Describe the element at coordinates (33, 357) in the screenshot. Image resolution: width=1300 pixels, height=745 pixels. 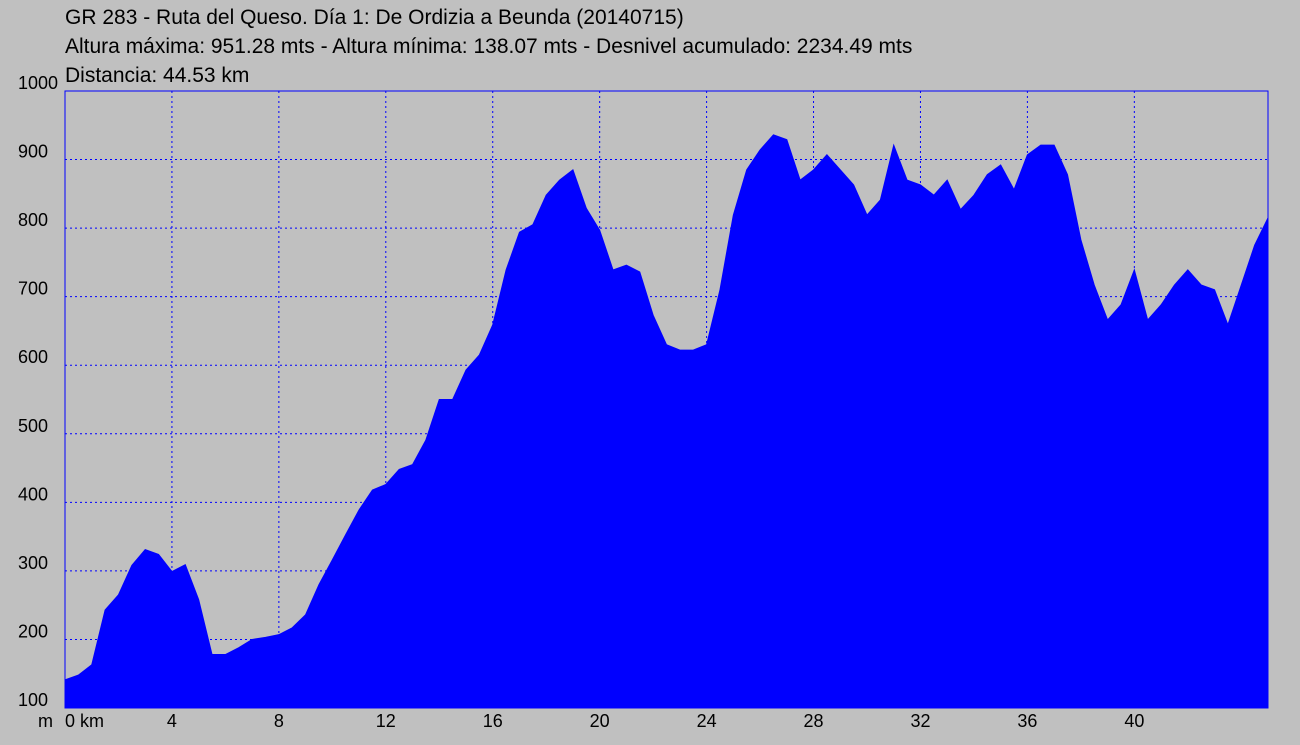
I see `y-tick-label: 600` at that location.